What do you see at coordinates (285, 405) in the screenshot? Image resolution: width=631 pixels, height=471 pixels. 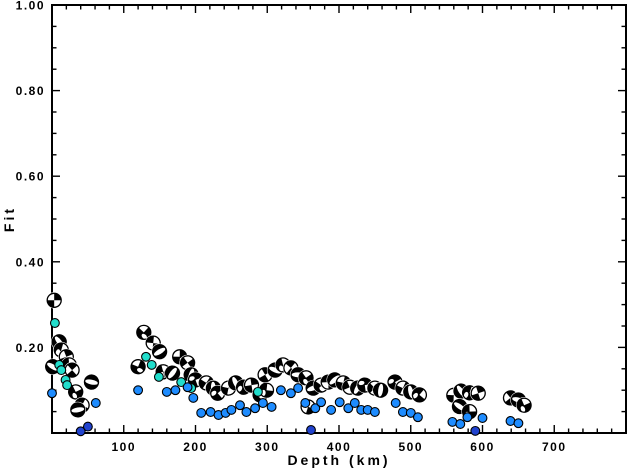 I see `series-blue-dots` at bounding box center [285, 405].